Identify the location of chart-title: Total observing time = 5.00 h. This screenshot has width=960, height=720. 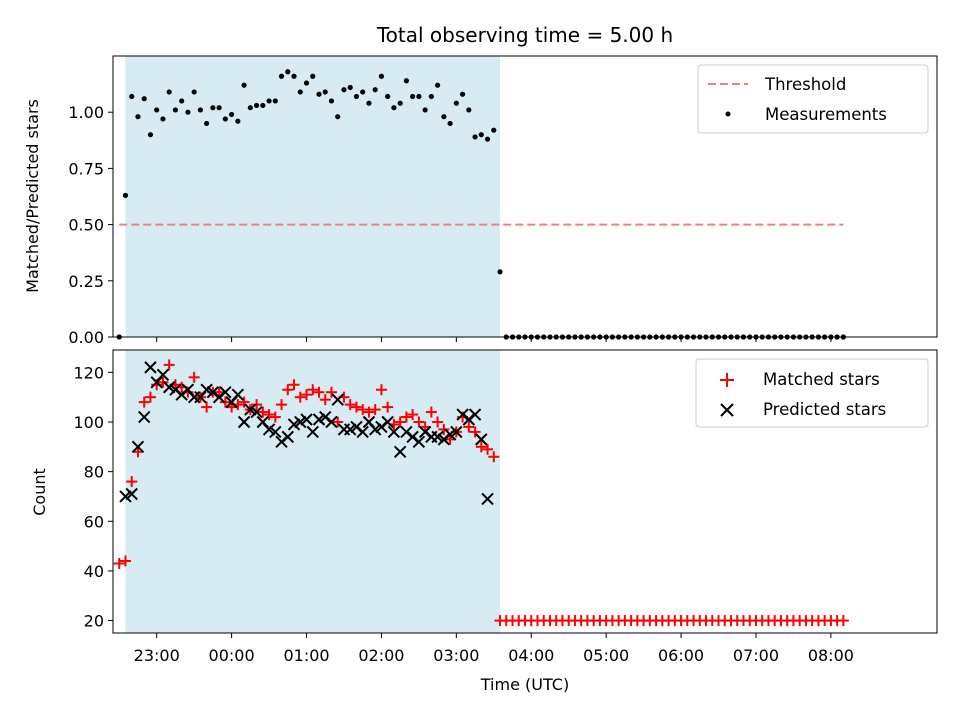
(524, 35).